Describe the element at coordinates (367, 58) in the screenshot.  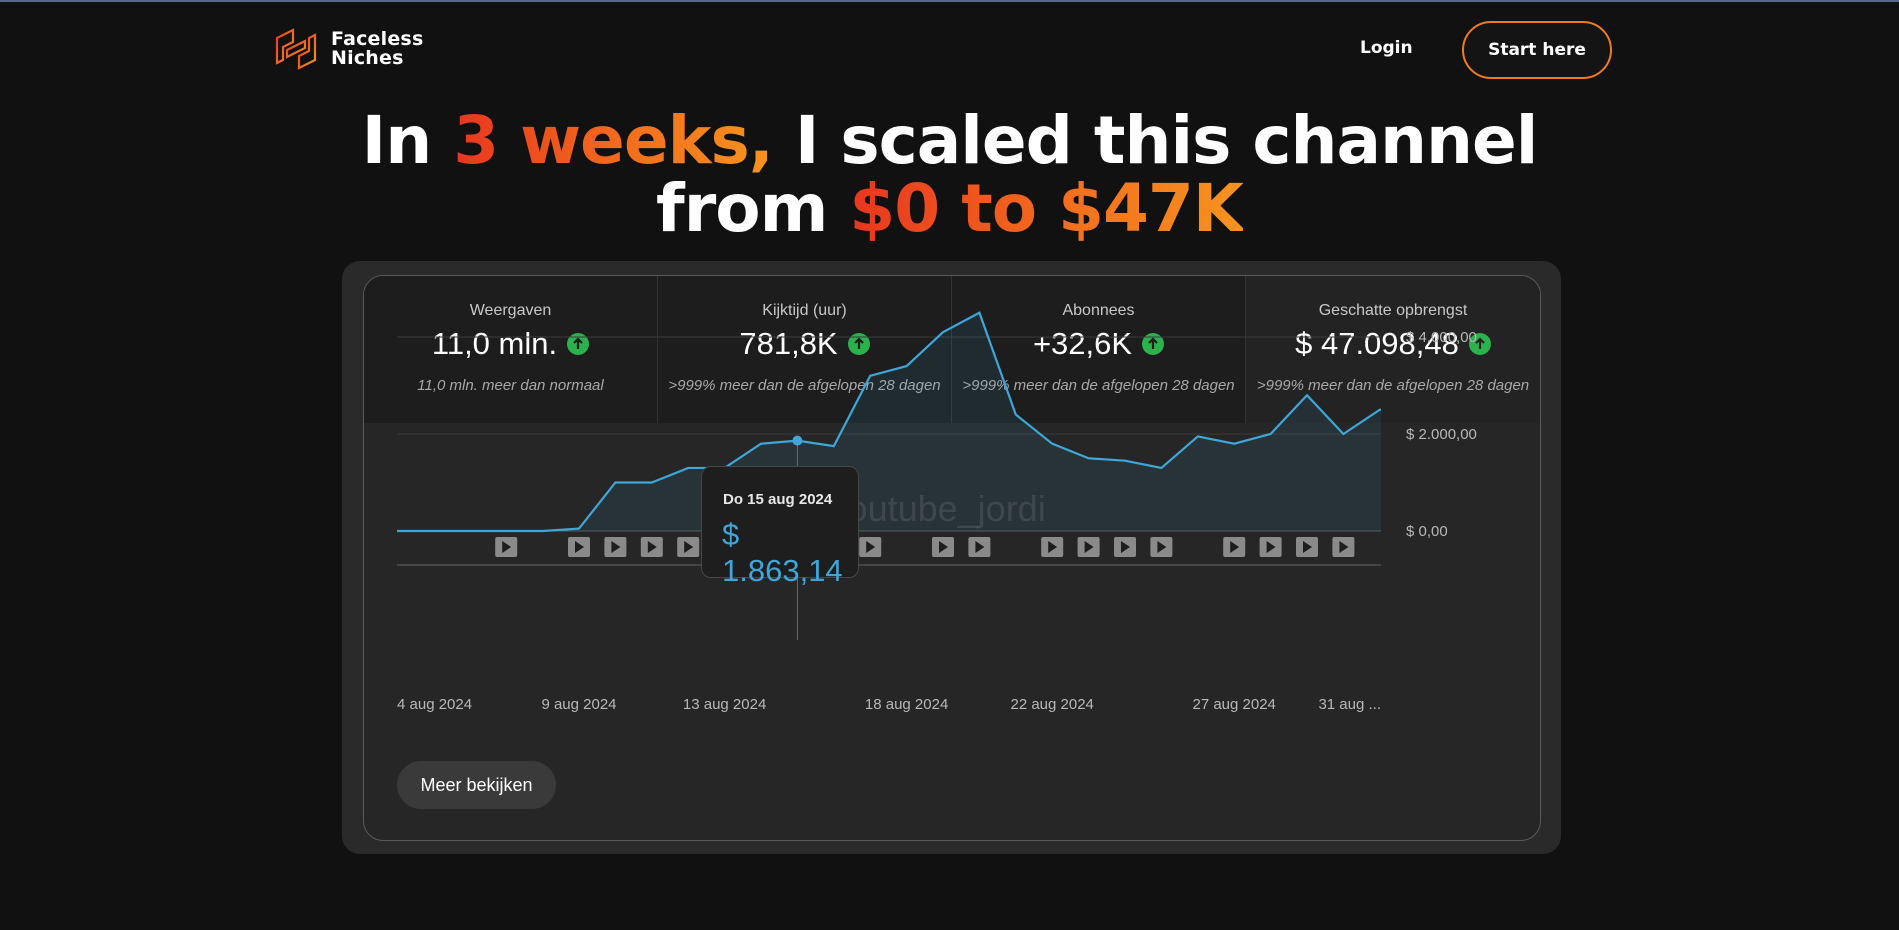
I see `logo-line-2: Niches` at that location.